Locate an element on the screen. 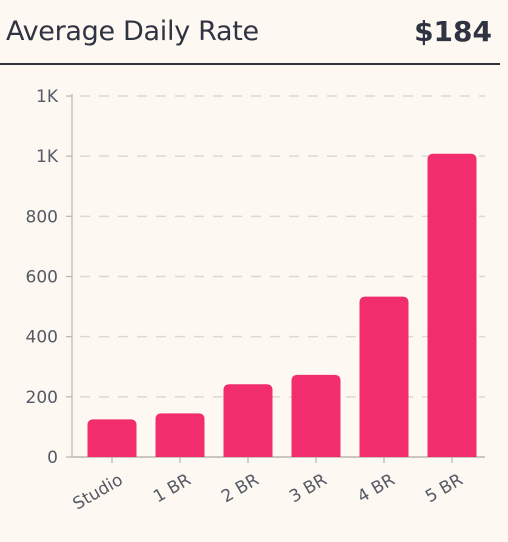  y-tick-label: 200 is located at coordinates (42, 398).